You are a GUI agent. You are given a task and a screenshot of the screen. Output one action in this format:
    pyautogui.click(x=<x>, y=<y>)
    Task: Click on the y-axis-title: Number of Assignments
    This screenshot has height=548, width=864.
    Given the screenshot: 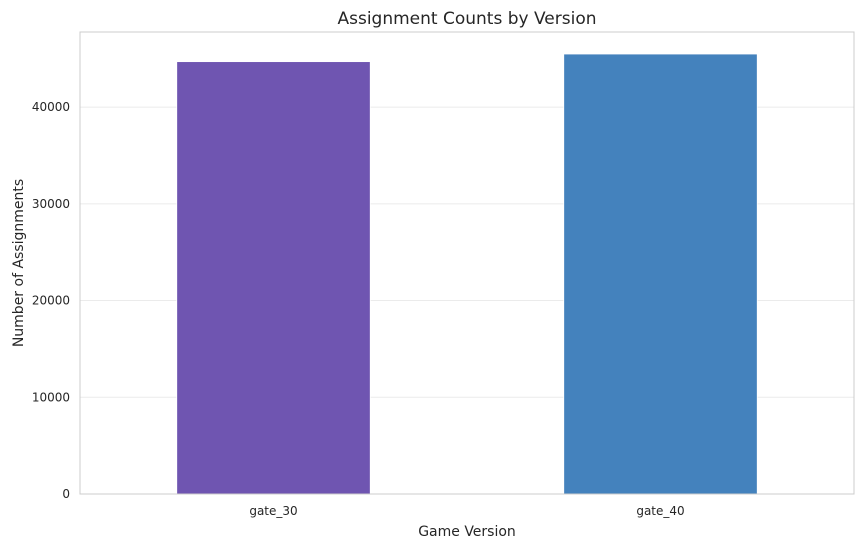 What is the action you would take?
    pyautogui.click(x=19, y=263)
    